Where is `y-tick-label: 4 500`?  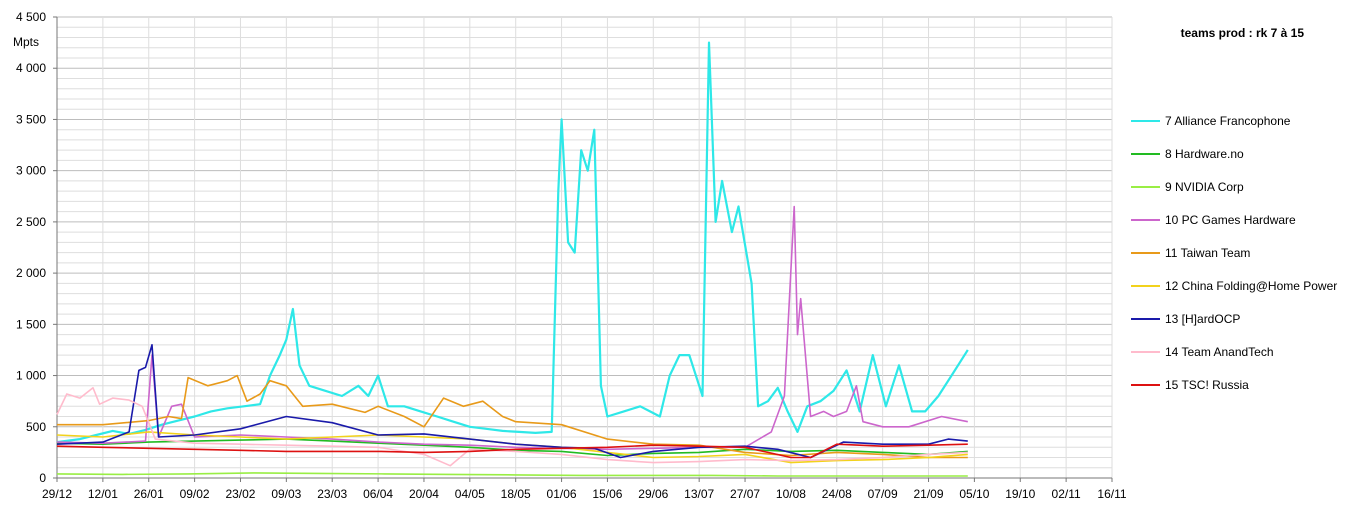
y-tick-label: 4 500 is located at coordinates (31, 17).